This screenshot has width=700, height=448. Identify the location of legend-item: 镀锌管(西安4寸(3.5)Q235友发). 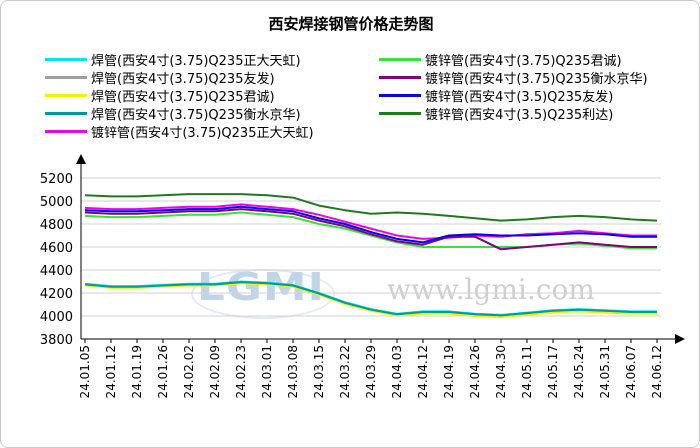
(496, 95).